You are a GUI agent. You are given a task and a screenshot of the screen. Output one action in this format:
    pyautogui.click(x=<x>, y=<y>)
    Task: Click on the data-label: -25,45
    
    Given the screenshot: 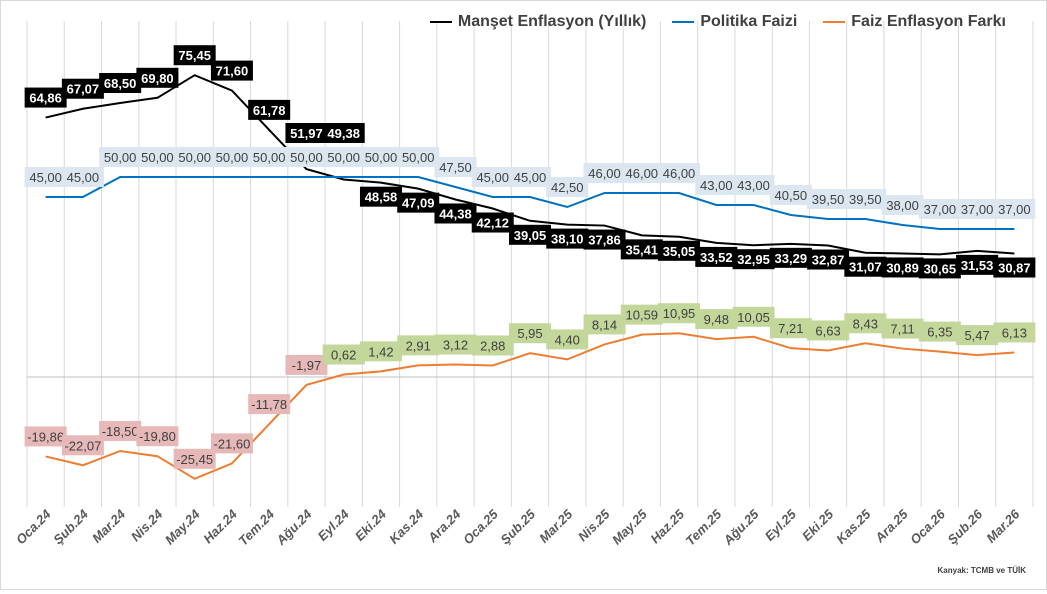 What is the action you would take?
    pyautogui.click(x=194, y=459)
    